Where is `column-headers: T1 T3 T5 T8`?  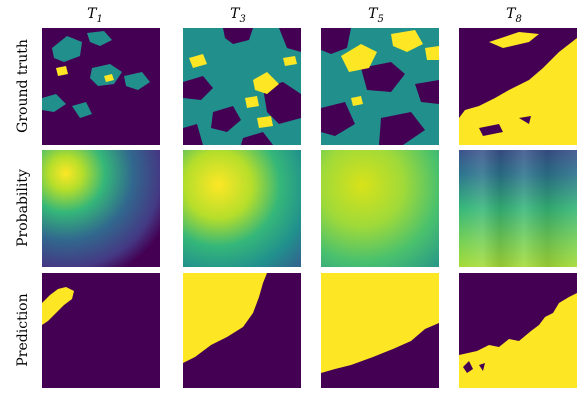
column-headers: T1 T3 T5 T8 is located at coordinates (304, 15).